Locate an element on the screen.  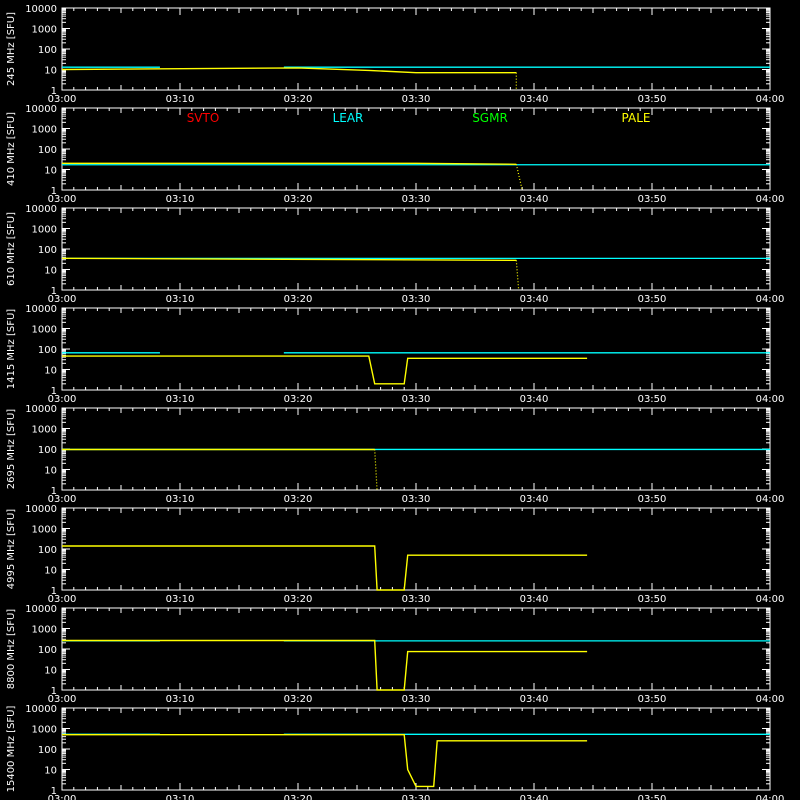
y-axis-label: 1415 MHz [SFU] is located at coordinates (11, 349).